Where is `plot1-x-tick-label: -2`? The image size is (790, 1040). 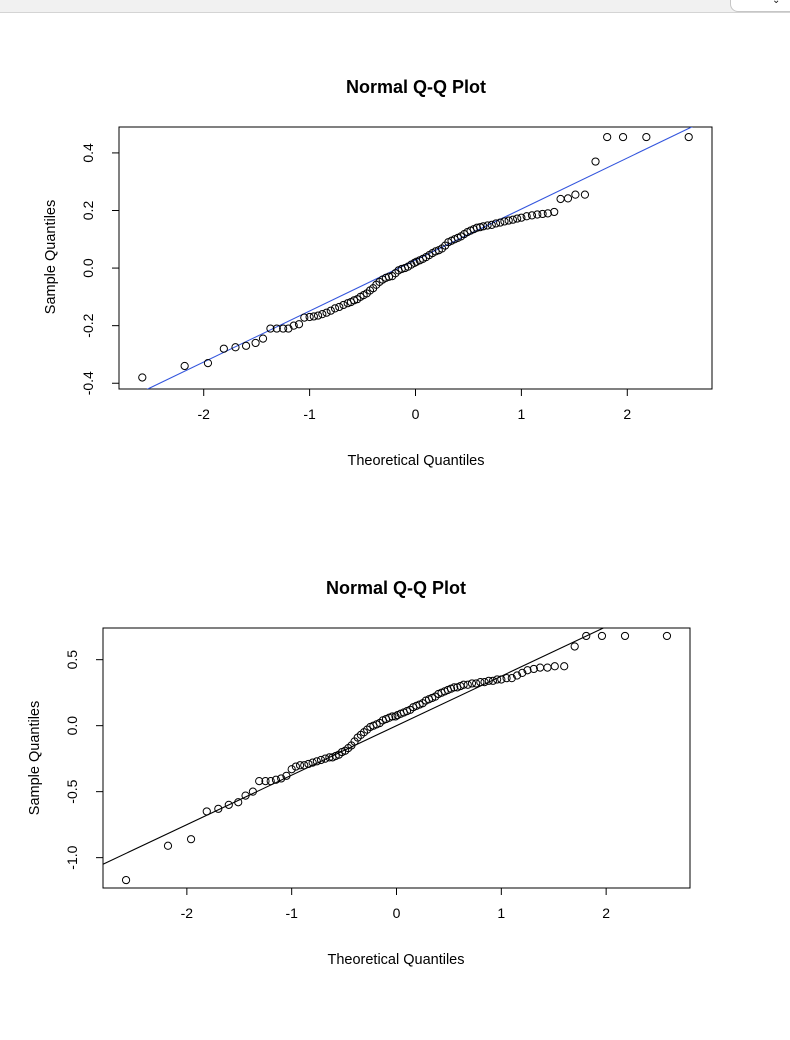 plot1-x-tick-label: -2 is located at coordinates (203, 414).